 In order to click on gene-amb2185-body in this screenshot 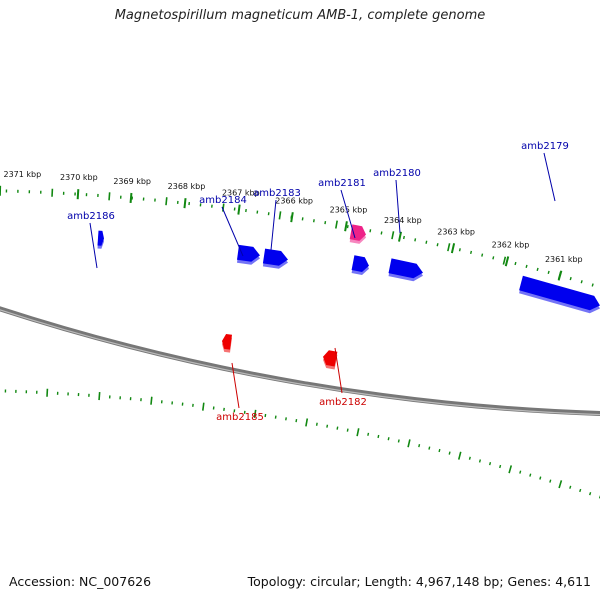, I will do `click(227, 342)`.